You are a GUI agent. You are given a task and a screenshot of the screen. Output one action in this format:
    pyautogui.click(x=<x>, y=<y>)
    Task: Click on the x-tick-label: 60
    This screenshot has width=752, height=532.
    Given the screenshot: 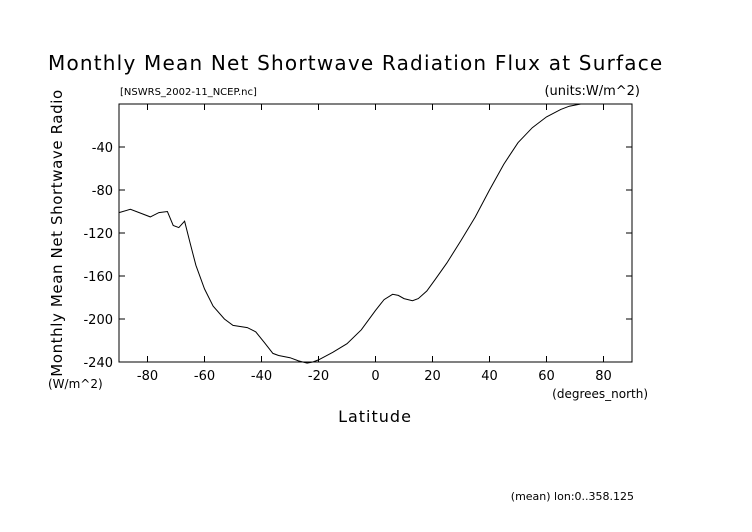 What is the action you would take?
    pyautogui.click(x=546, y=376)
    